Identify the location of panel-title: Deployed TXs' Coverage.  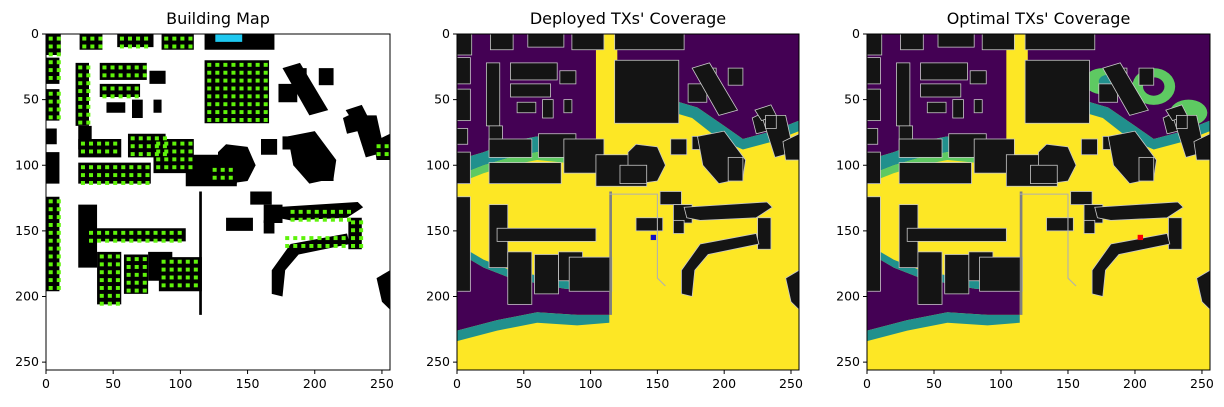
(628, 18).